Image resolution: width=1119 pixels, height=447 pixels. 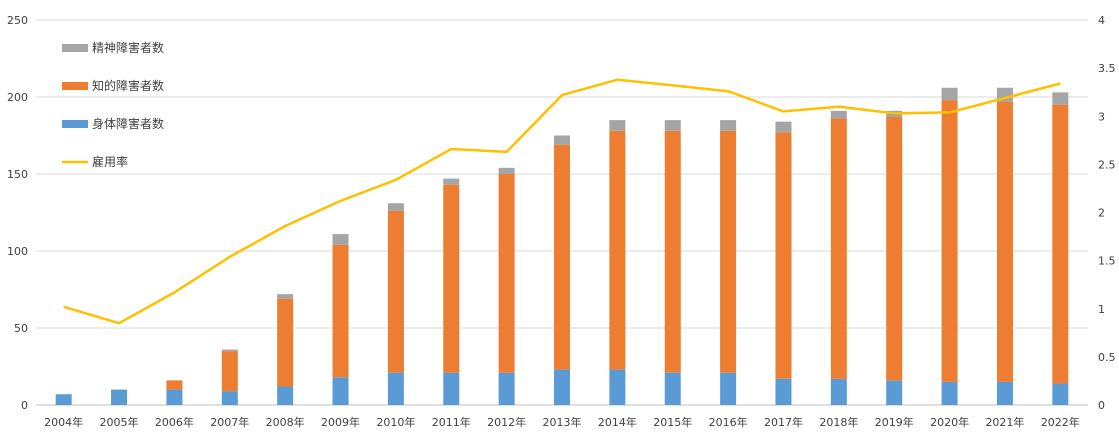 I want to click on y2-tick-label: 3, so click(x=1101, y=116).